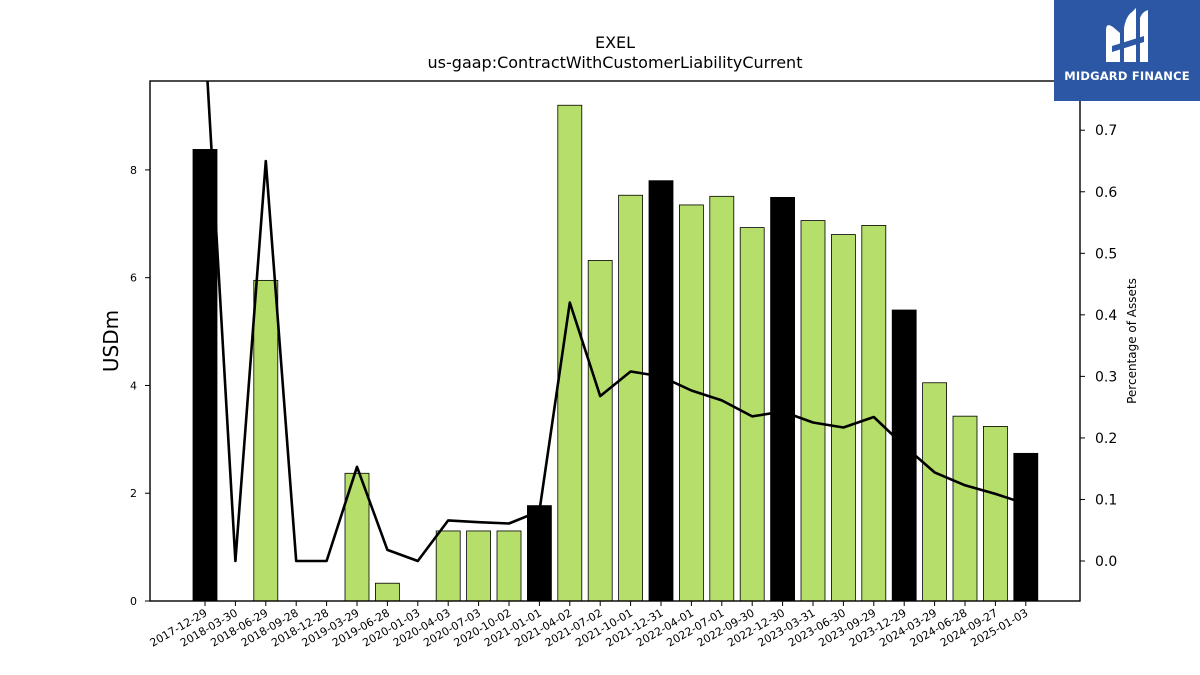 The image size is (1200, 675). Describe the element at coordinates (1106, 439) in the screenshot. I see `y2-tick-label: 0.2` at that location.